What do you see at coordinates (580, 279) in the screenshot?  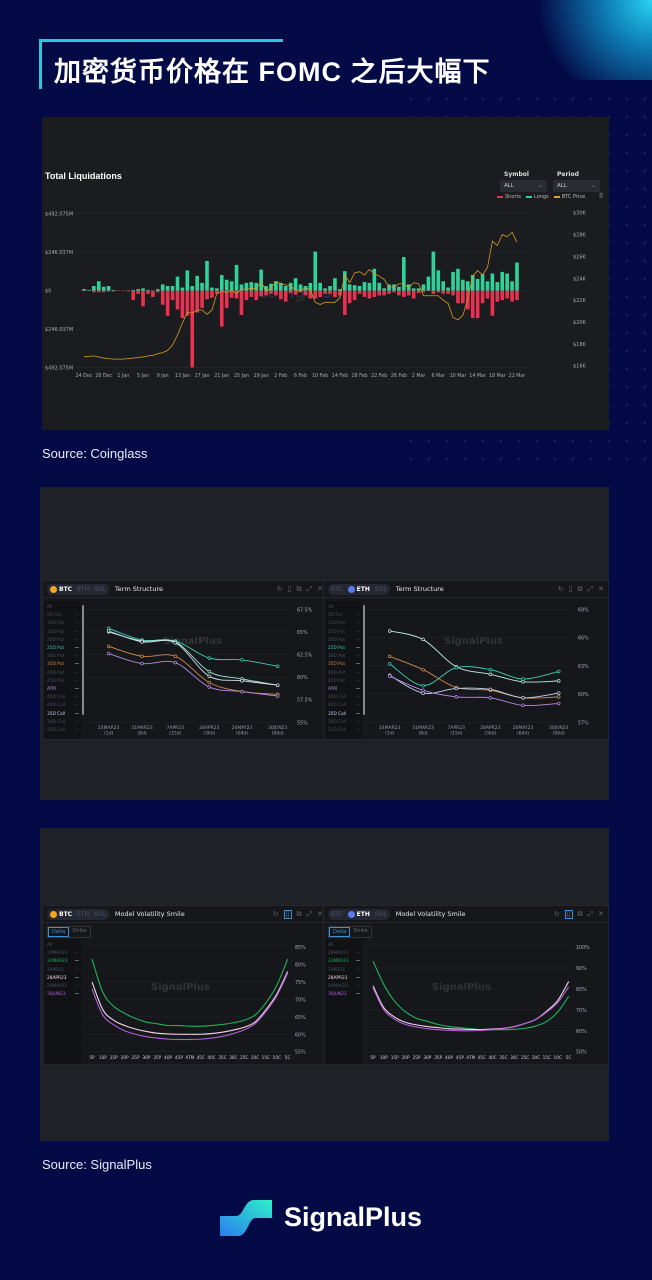 I see `right-axis-tick: $24K` at bounding box center [580, 279].